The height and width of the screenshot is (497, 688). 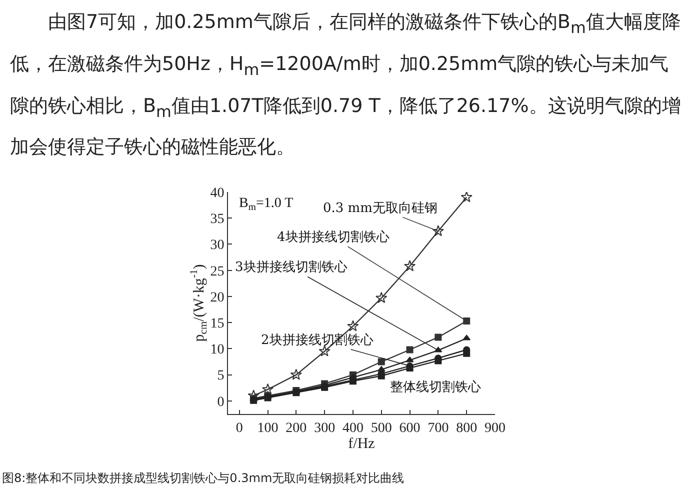 What do you see at coordinates (296, 428) in the screenshot?
I see `x-tick-label: 200` at bounding box center [296, 428].